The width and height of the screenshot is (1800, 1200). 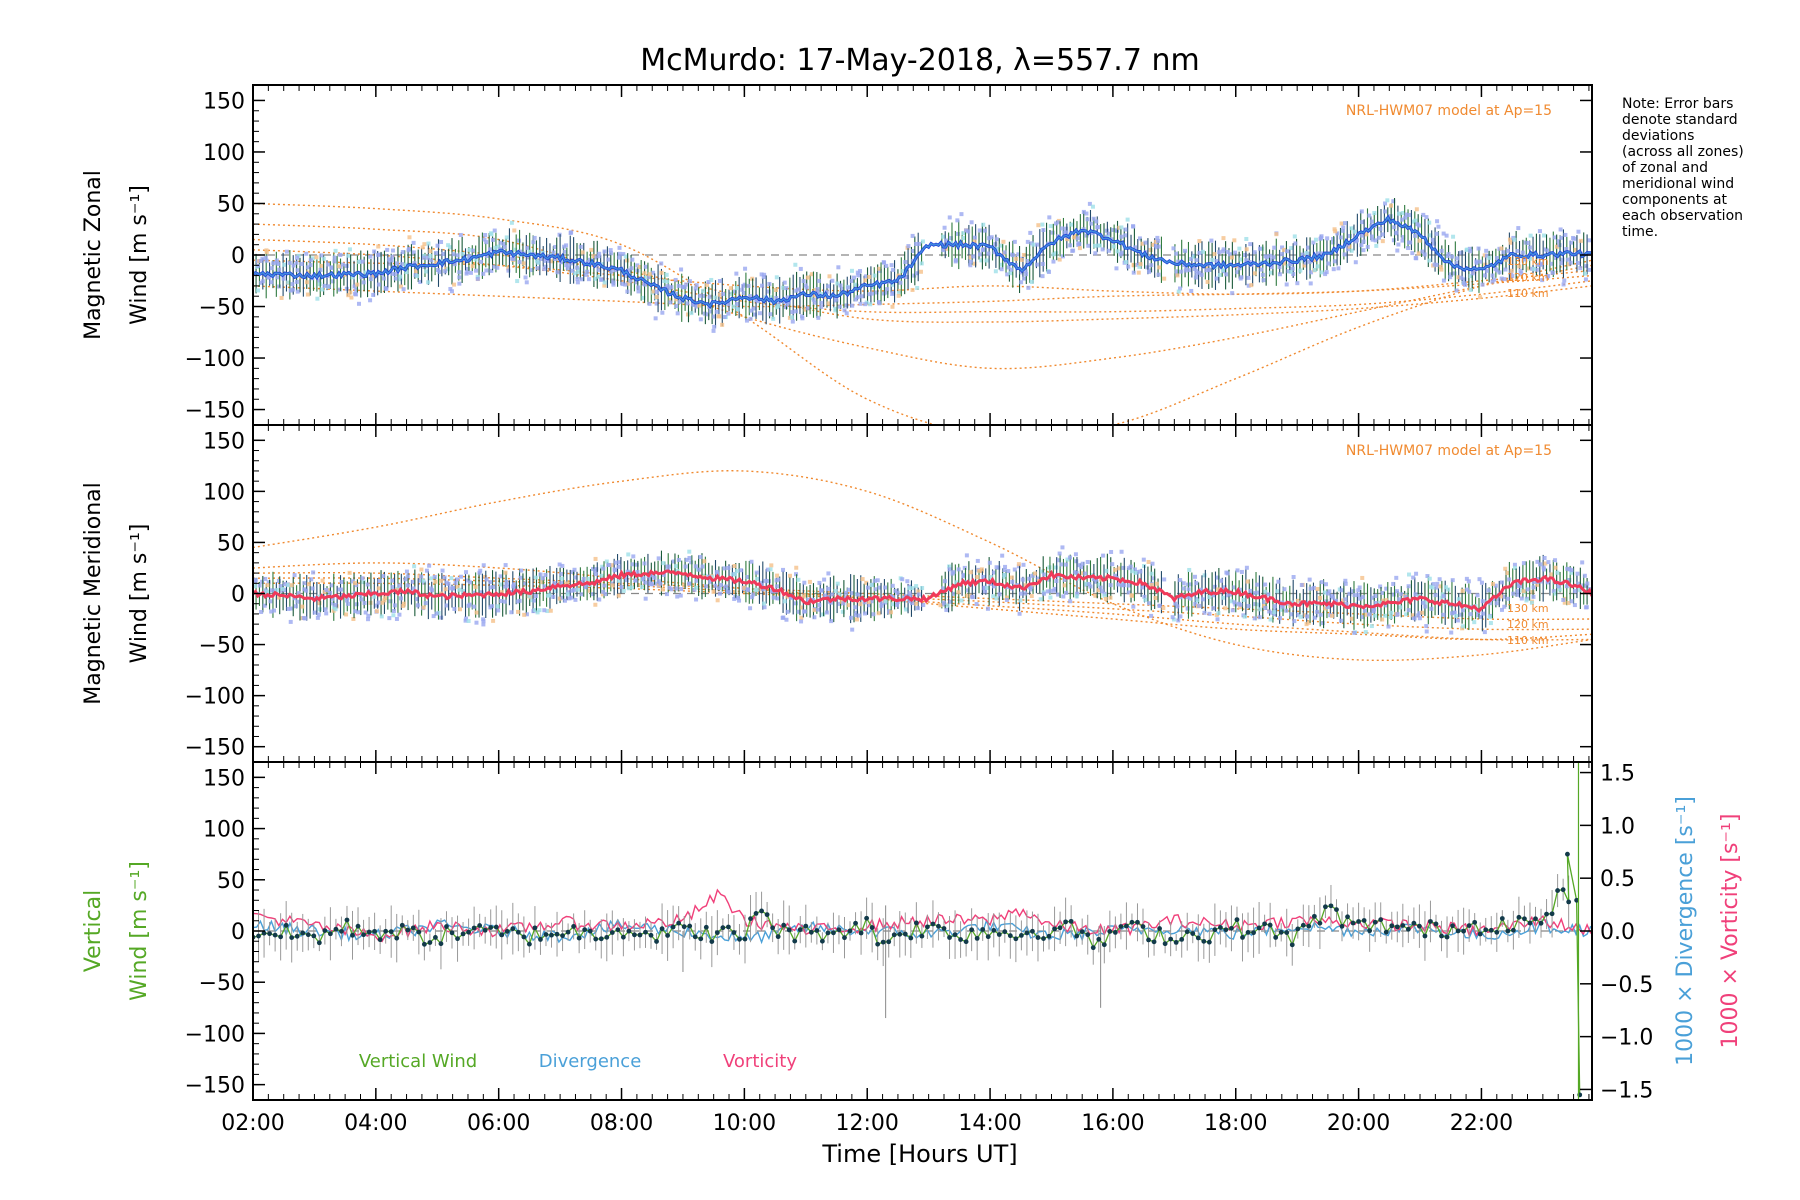 What do you see at coordinates (922, 591) in the screenshot?
I see `mean-wind-line` at bounding box center [922, 591].